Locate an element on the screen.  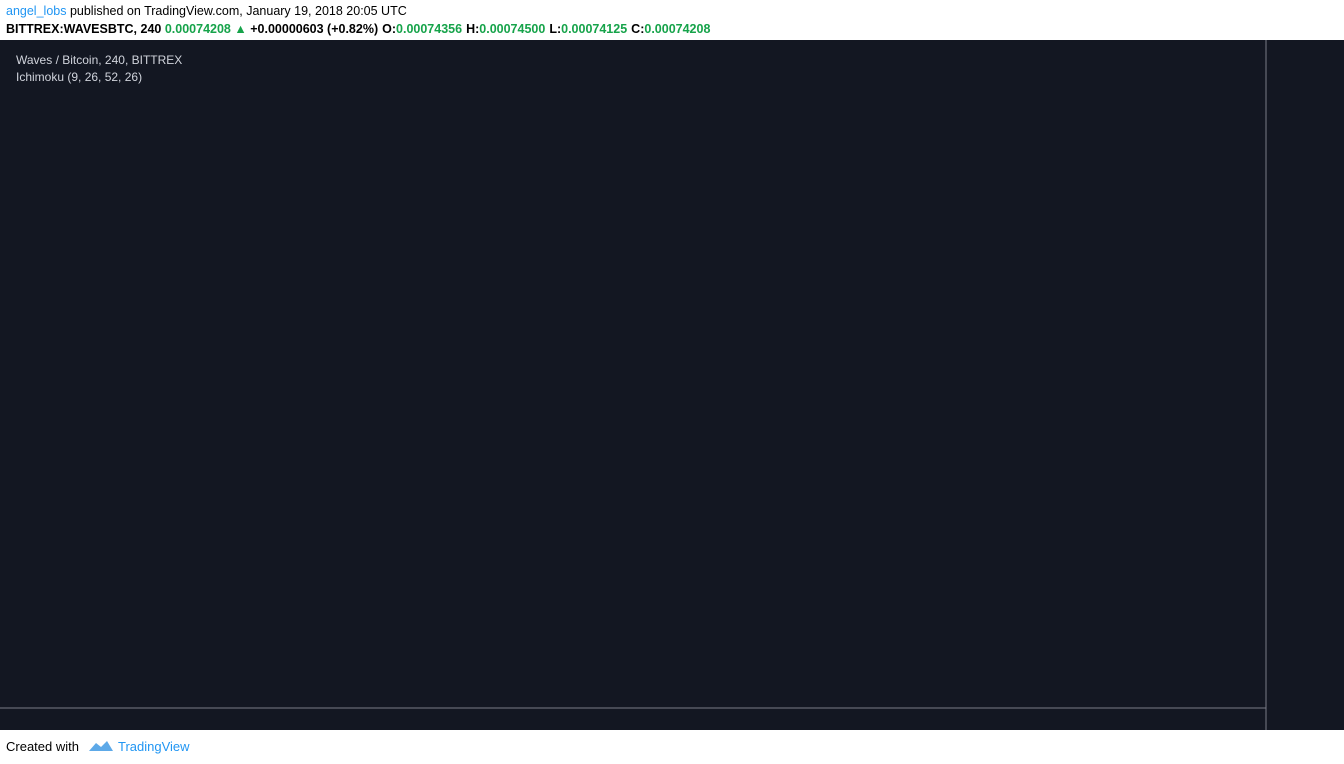
indicator-label: Ichimoku (9, 26, 52, 26) is located at coordinates (79, 77).